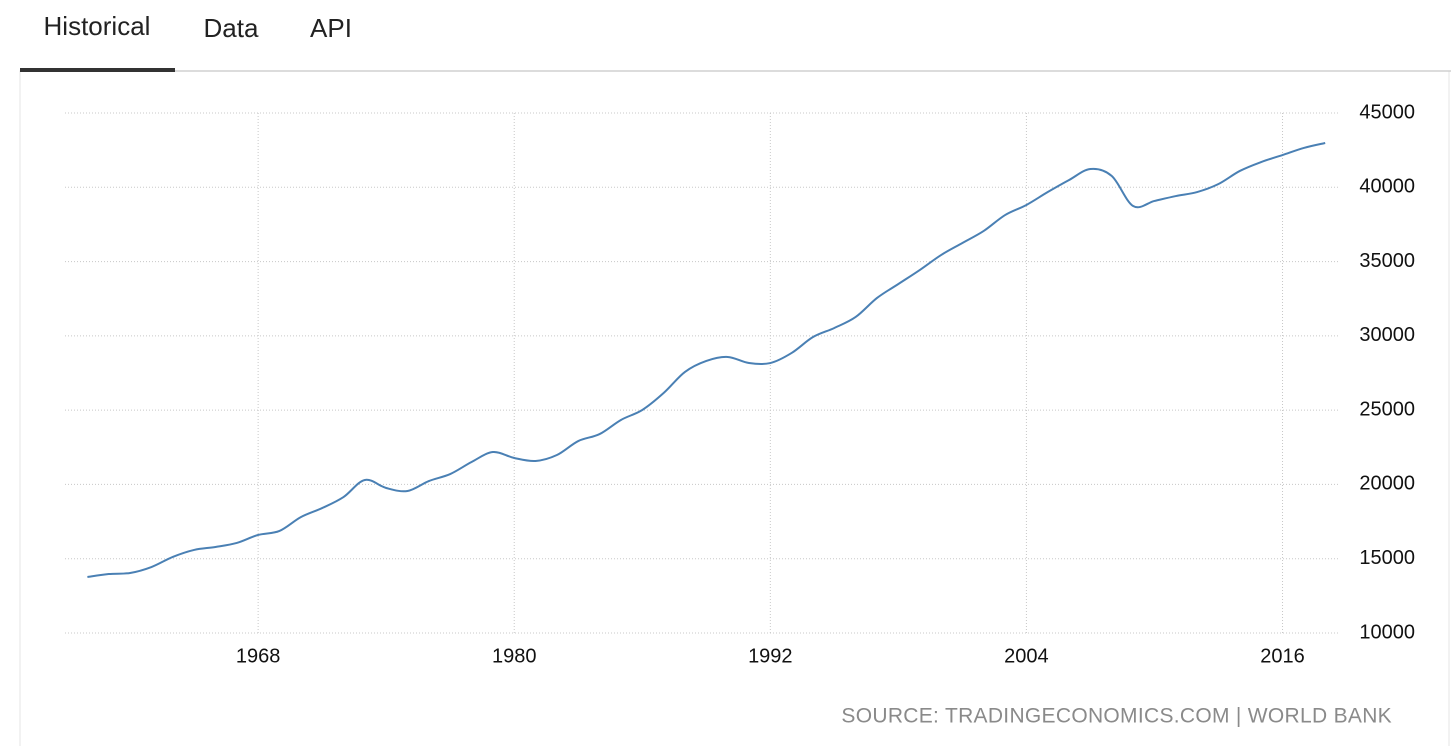 The width and height of the screenshot is (1451, 746). What do you see at coordinates (231, 28) in the screenshot?
I see `tab: Data` at bounding box center [231, 28].